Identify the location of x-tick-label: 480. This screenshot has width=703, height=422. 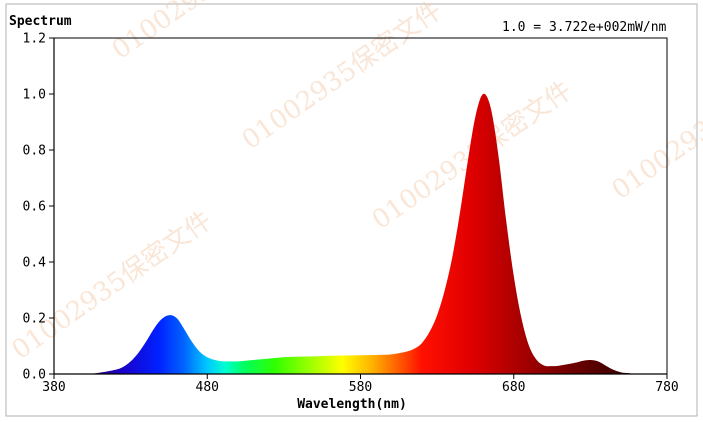
(207, 387).